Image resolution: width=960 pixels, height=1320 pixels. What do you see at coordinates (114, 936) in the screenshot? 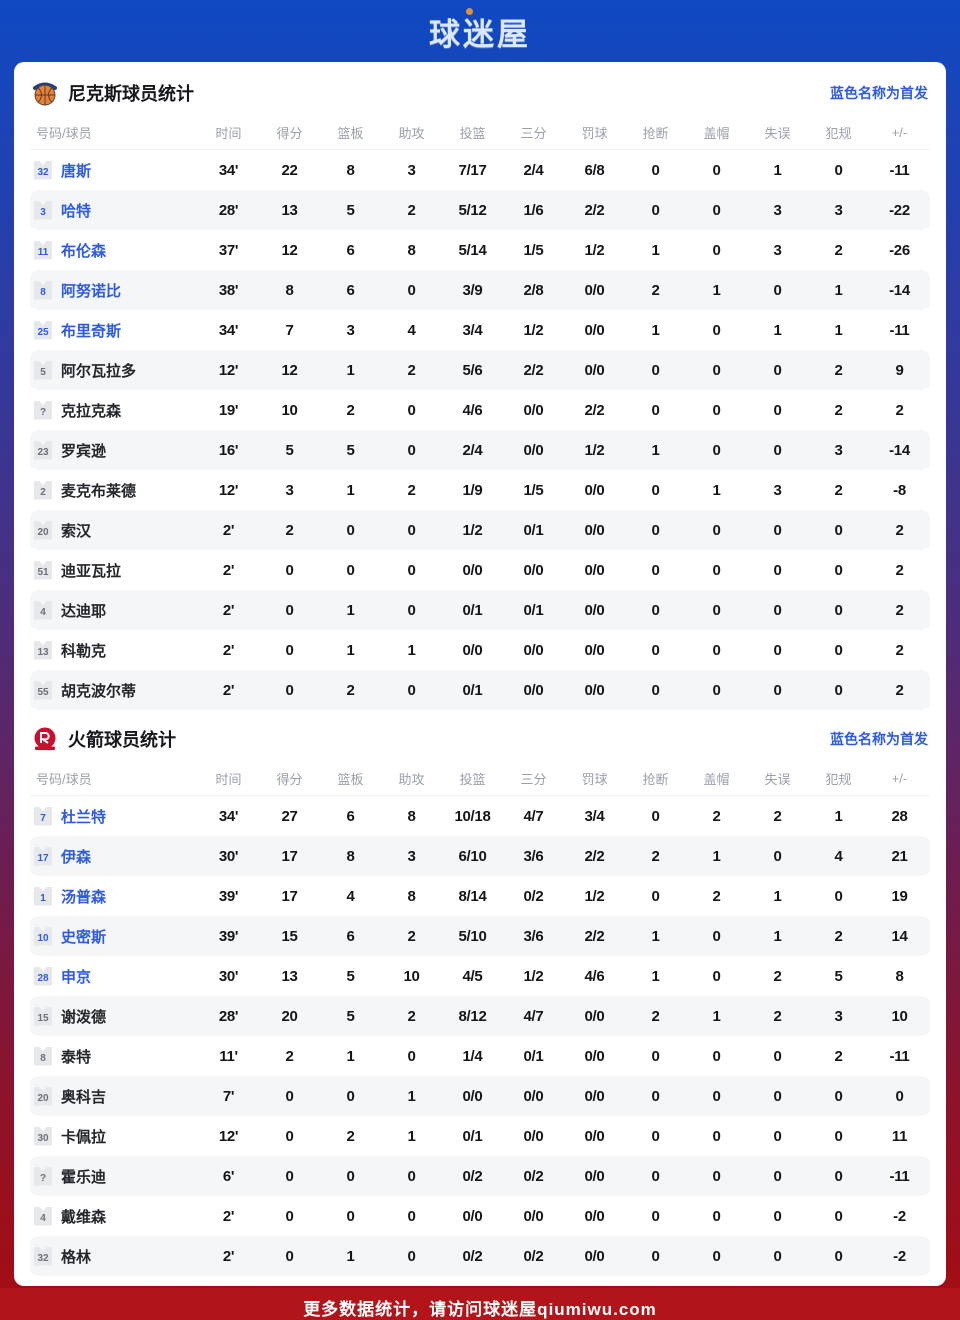
I see `player-cell: 10 史密斯` at bounding box center [114, 936].